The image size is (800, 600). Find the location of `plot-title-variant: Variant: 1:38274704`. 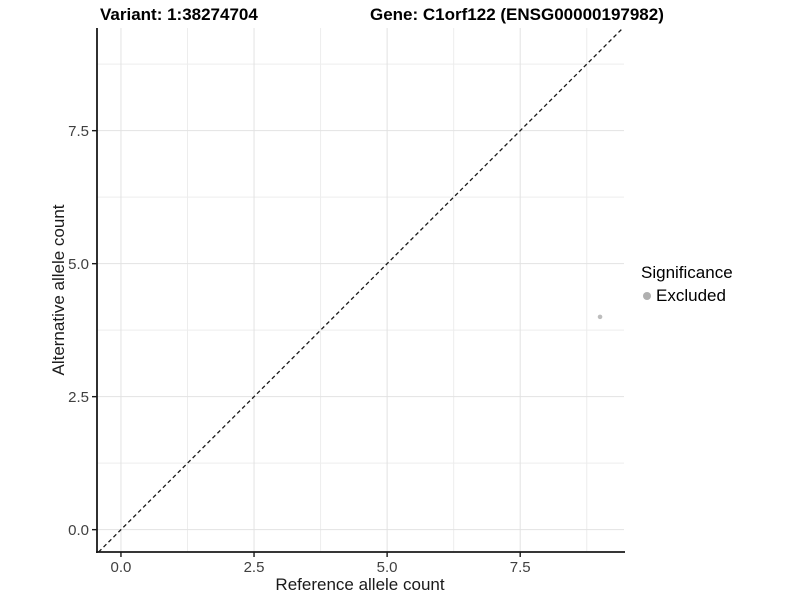

plot-title-variant: Variant: 1:38274704 is located at coordinates (179, 14).